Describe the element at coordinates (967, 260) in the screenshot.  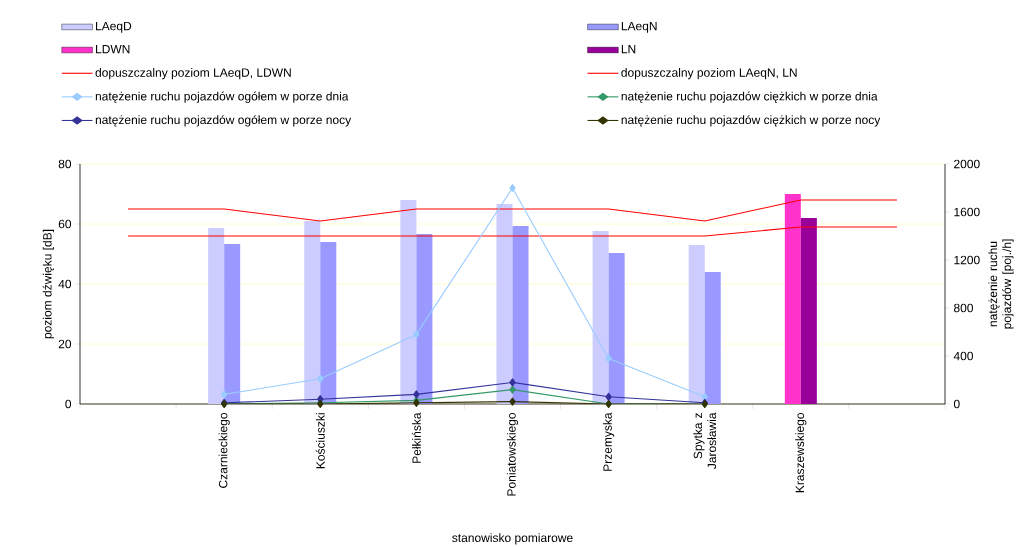
I see `y2-tick-label: 1200` at that location.